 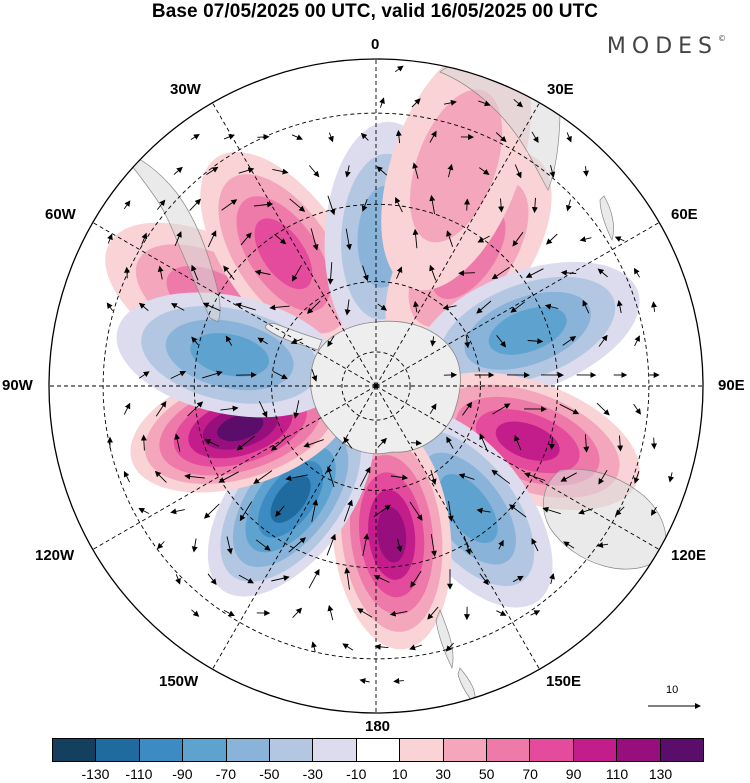 I want to click on australia, so click(x=605, y=519).